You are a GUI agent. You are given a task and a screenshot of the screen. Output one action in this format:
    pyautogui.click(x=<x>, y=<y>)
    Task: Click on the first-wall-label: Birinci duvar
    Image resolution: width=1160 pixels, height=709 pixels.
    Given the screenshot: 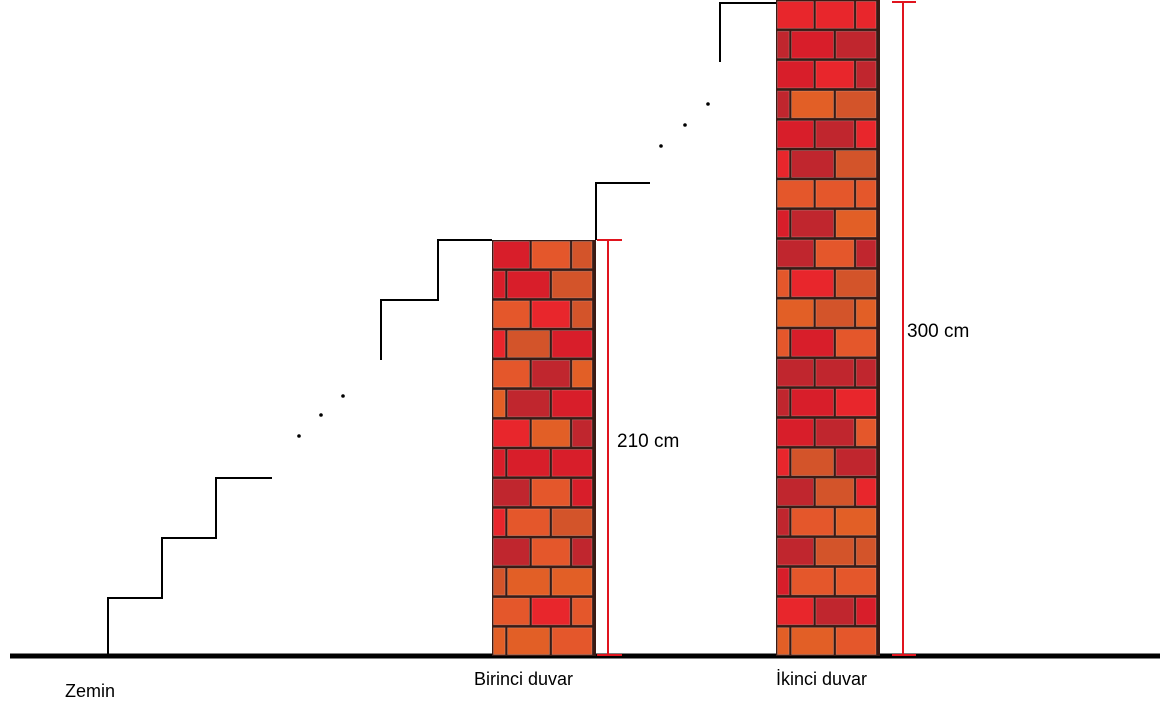 What is the action you would take?
    pyautogui.click(x=523, y=679)
    